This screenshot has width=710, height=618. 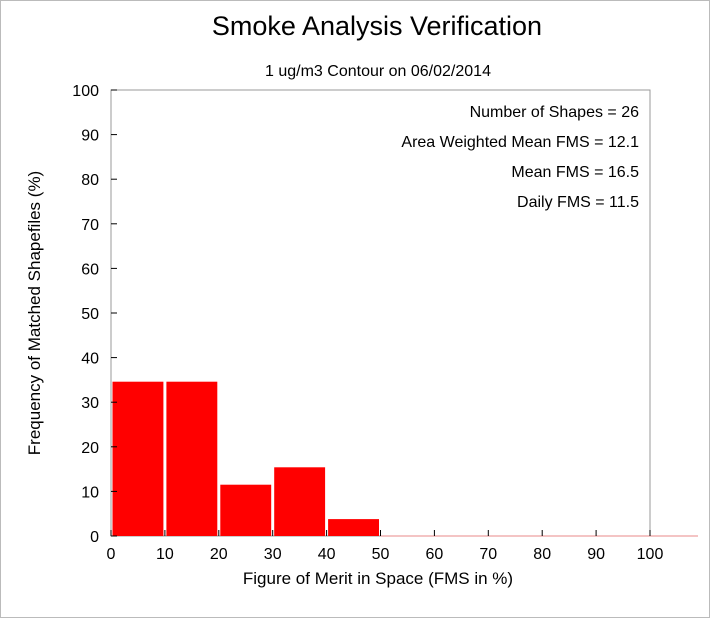 I want to click on x-tick-label-0: 0, so click(x=111, y=554).